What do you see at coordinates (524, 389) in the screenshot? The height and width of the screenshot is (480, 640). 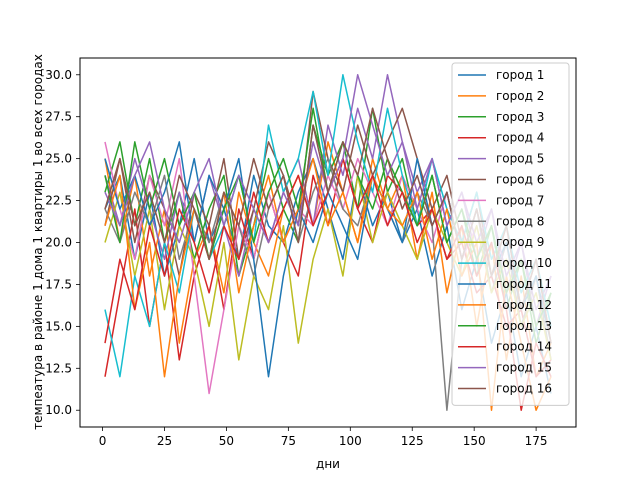 I see `legend-label: город 16` at bounding box center [524, 389].